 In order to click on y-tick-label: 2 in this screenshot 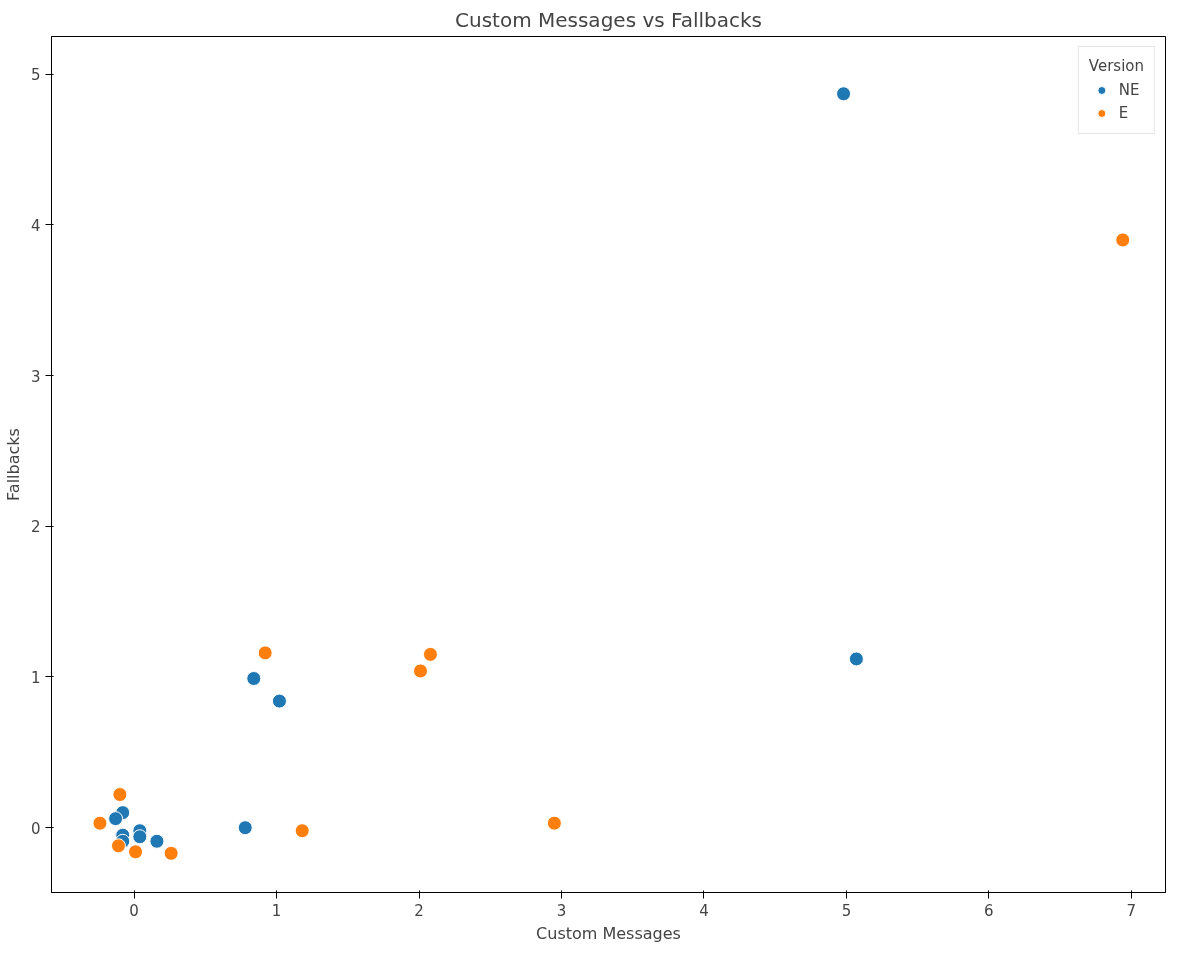, I will do `click(35, 527)`.